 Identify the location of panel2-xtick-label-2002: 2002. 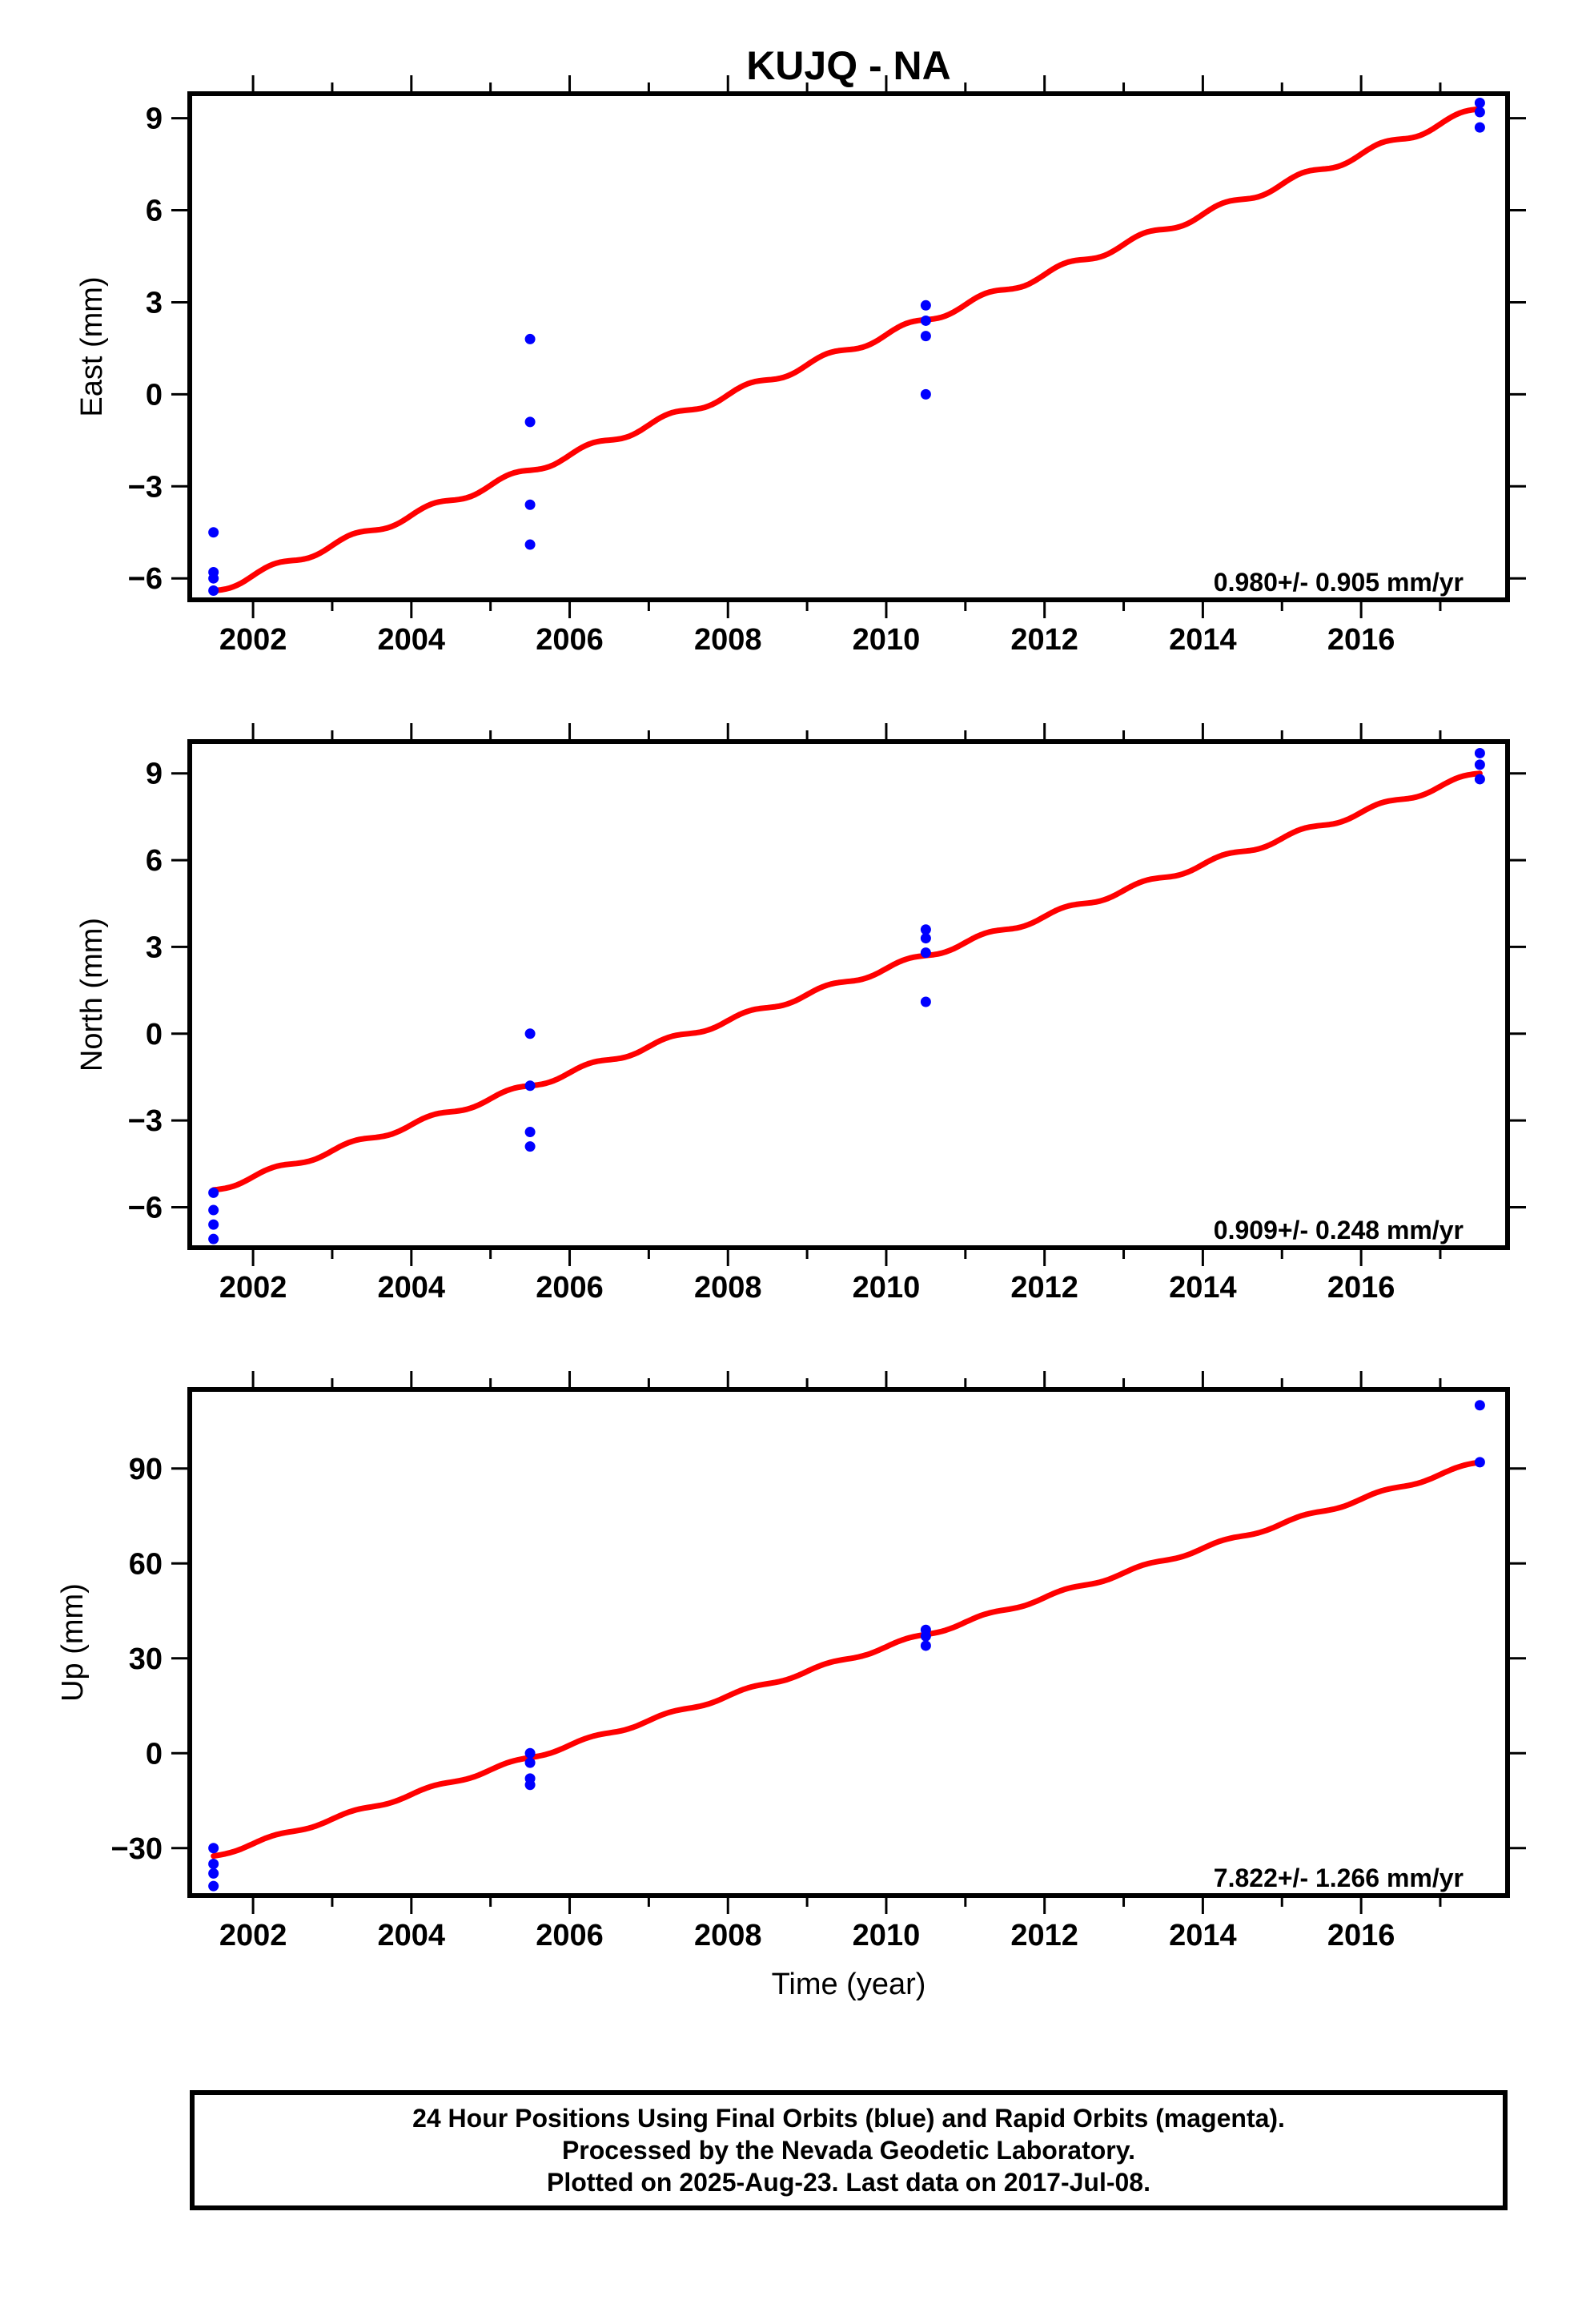
(253, 1288).